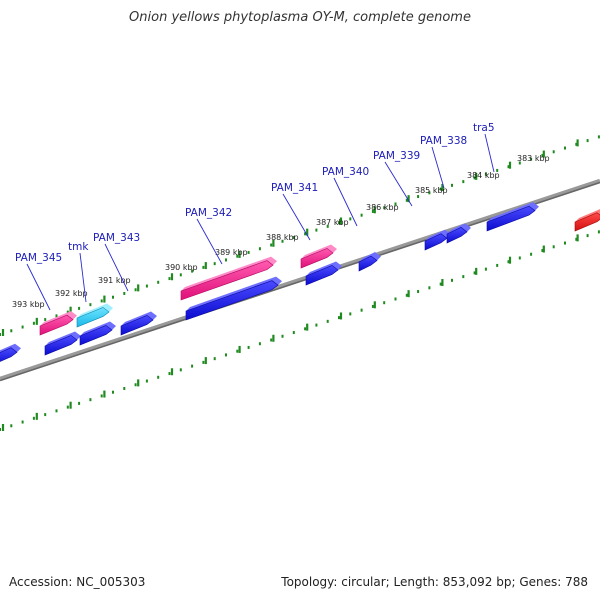 This screenshot has height=600, width=600. Describe the element at coordinates (345, 172) in the screenshot. I see `gene-label: PAM_340` at that location.